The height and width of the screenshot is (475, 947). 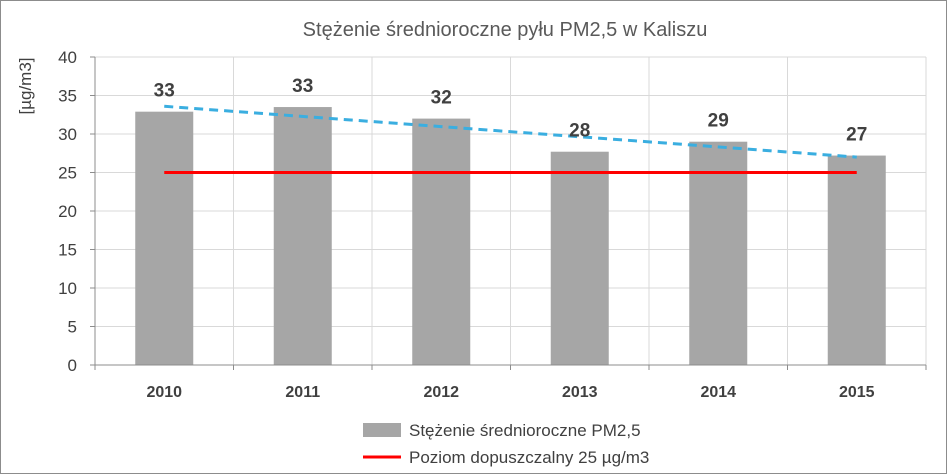 What do you see at coordinates (856, 135) in the screenshot?
I see `data-label: 27` at bounding box center [856, 135].